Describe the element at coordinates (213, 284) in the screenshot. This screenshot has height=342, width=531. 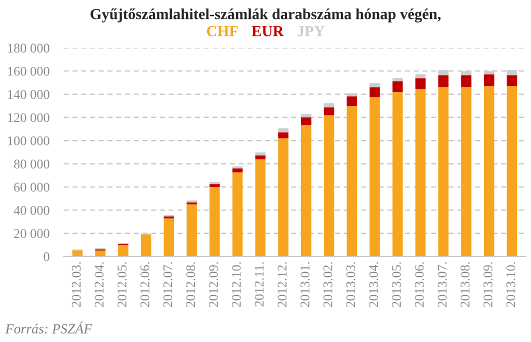
I see `x-tick-label: 2012.09.` at that location.